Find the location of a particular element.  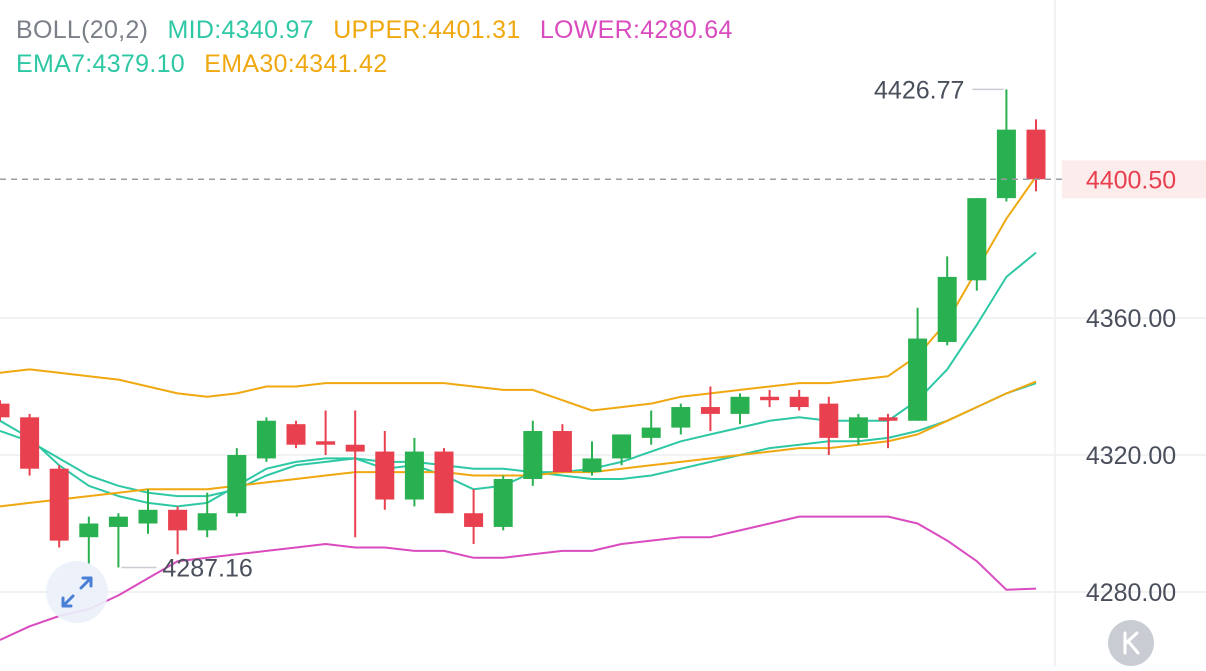

current-price-tag-bg is located at coordinates (1134, 179).